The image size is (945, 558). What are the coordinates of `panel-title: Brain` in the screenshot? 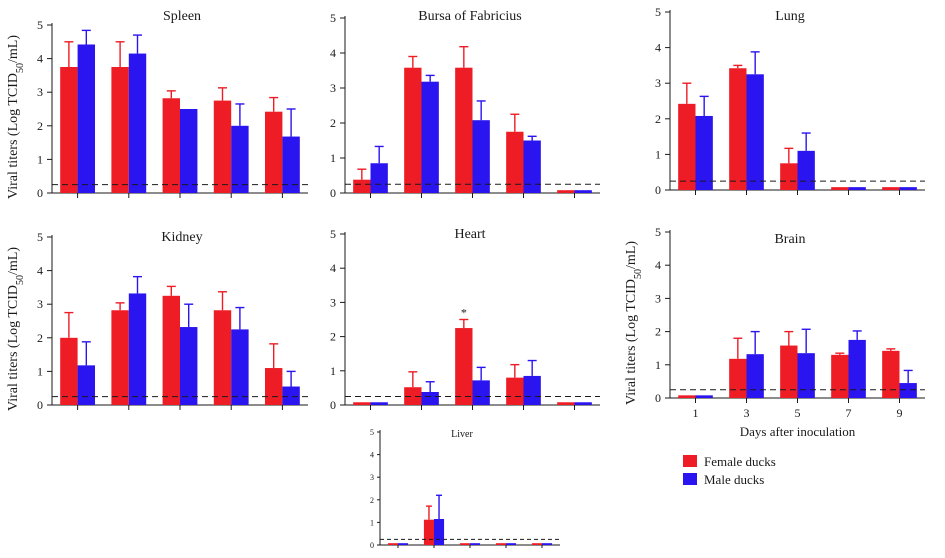 It's located at (789, 239).